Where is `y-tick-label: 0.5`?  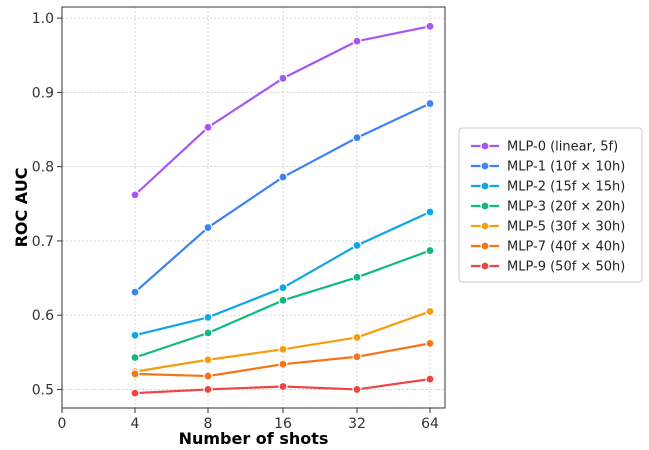 y-tick-label: 0.5 is located at coordinates (43, 390).